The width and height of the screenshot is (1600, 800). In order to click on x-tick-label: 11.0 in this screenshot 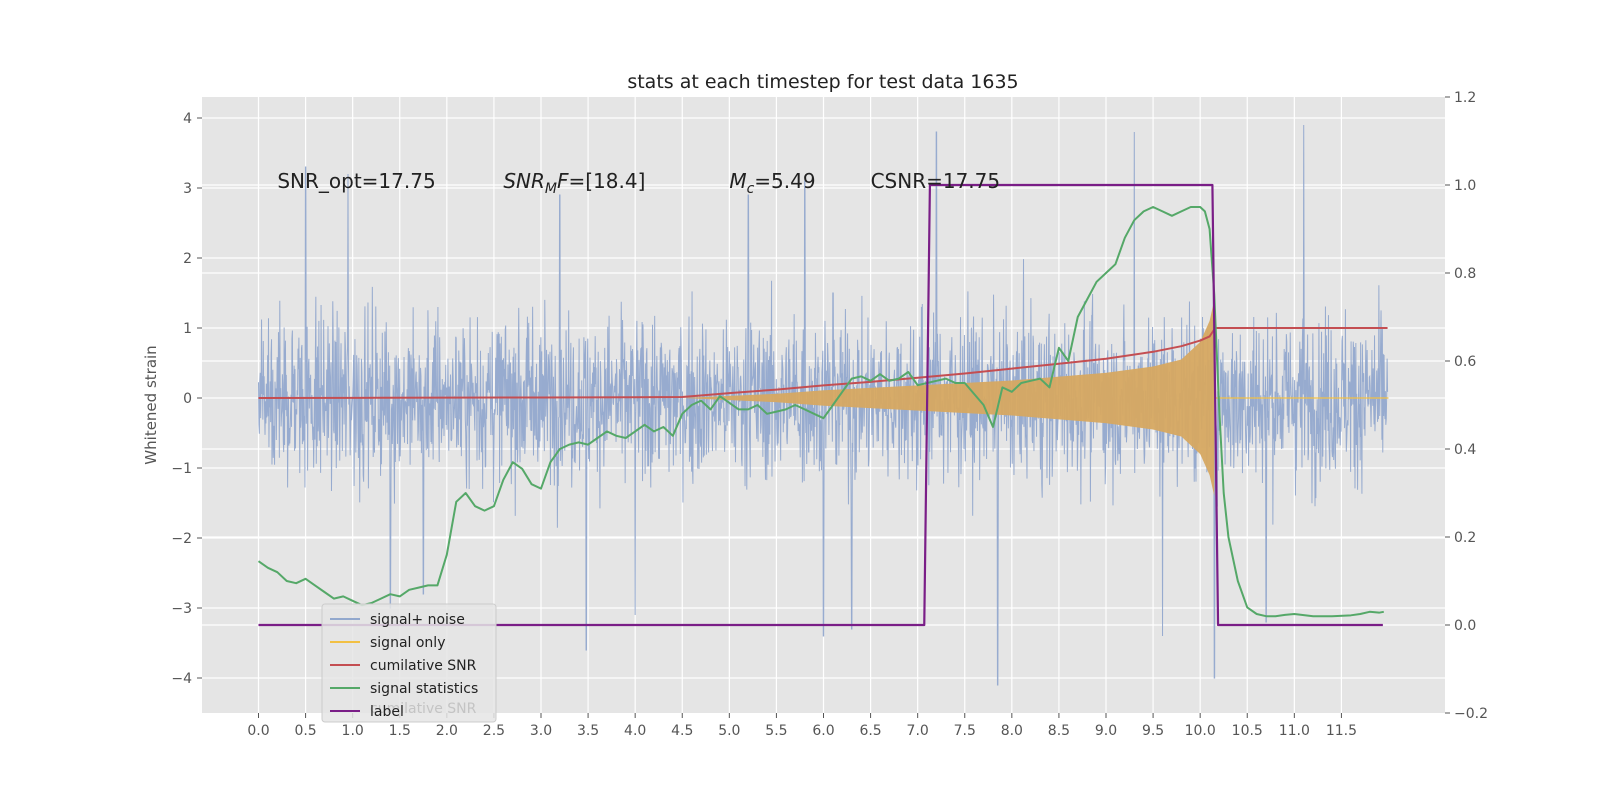, I will do `click(1294, 731)`.